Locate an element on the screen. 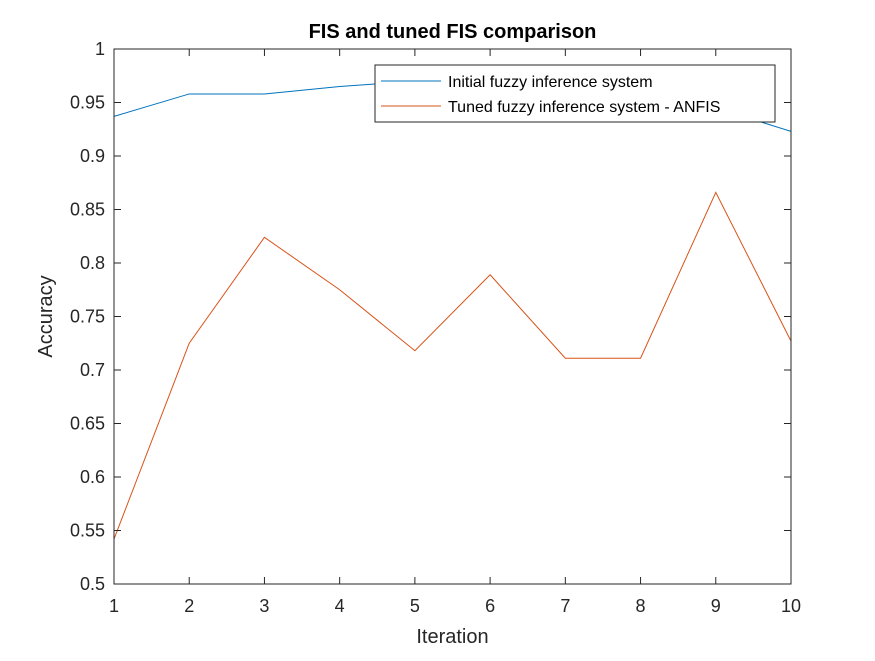 This screenshot has width=875, height=661. y-tick-label: 0.9 is located at coordinates (92, 156).